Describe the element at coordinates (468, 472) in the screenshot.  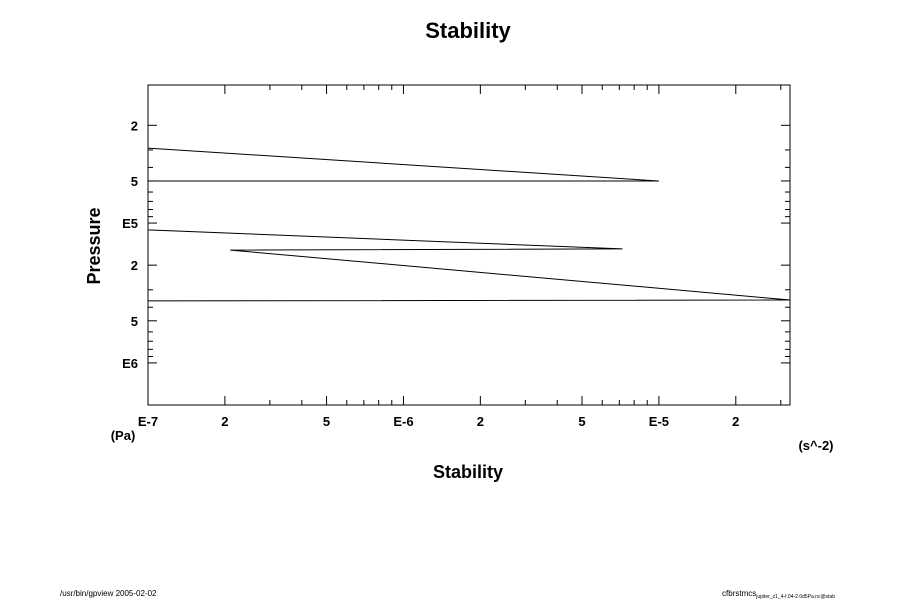
I see `x-axis-label: Stability` at that location.